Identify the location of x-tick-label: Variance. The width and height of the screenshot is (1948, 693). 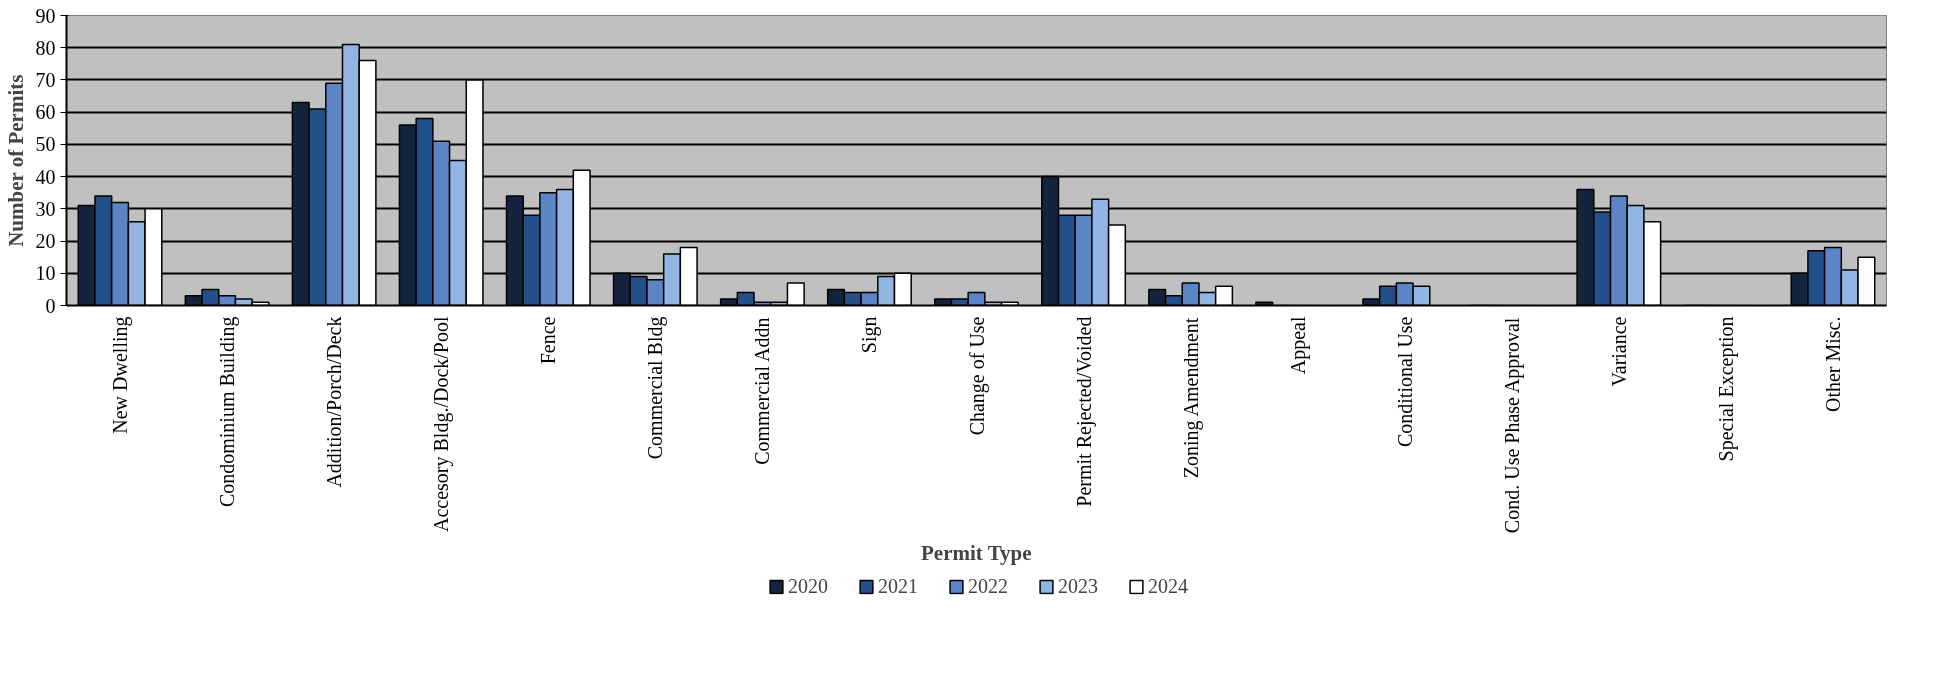
(1618, 351).